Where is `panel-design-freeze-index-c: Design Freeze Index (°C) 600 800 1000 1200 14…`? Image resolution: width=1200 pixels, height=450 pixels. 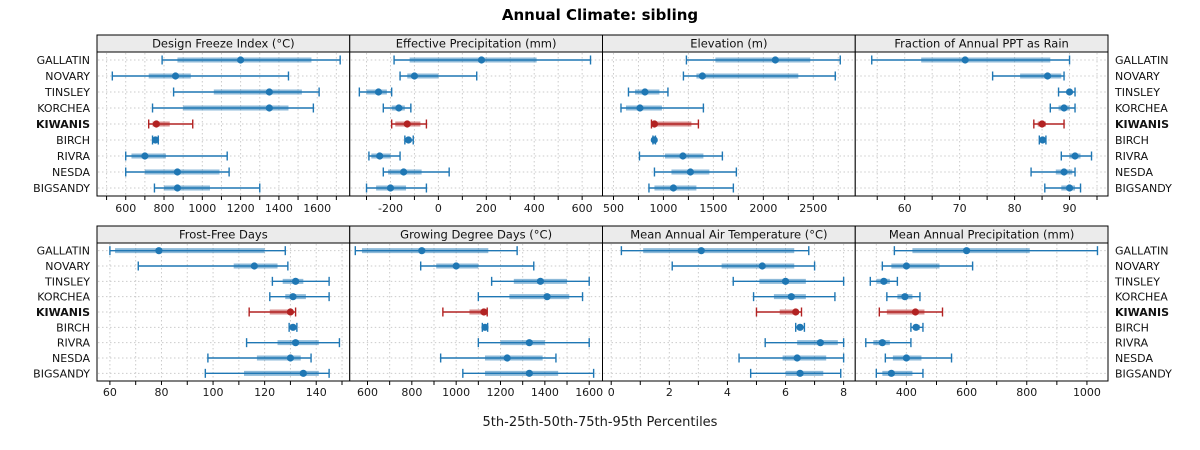
panel-design-freeze-index-c: Design Freeze Index (°C) 600 800 1000 1200 14… is located at coordinates (223, 124).